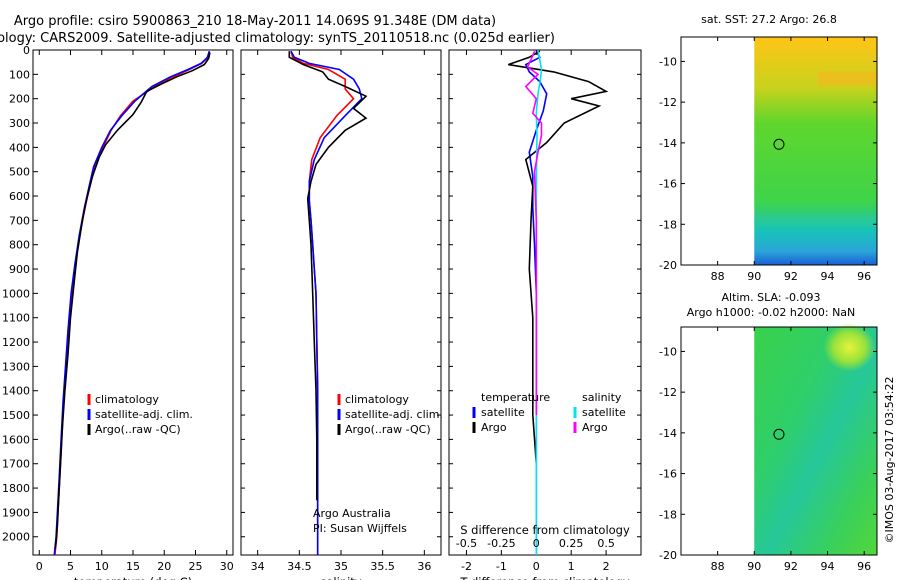 The image size is (900, 580). What do you see at coordinates (718, 276) in the screenshot?
I see `sst-map-xtick-label: 88` at bounding box center [718, 276].